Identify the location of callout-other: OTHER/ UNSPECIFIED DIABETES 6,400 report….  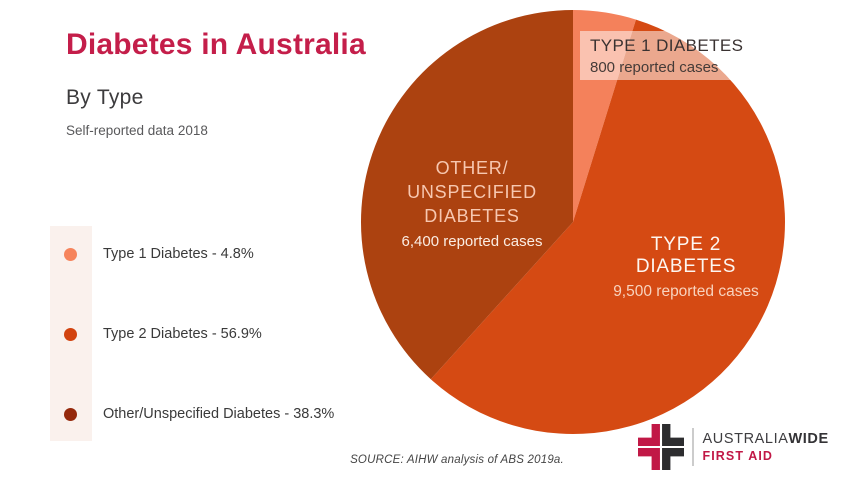
(472, 203).